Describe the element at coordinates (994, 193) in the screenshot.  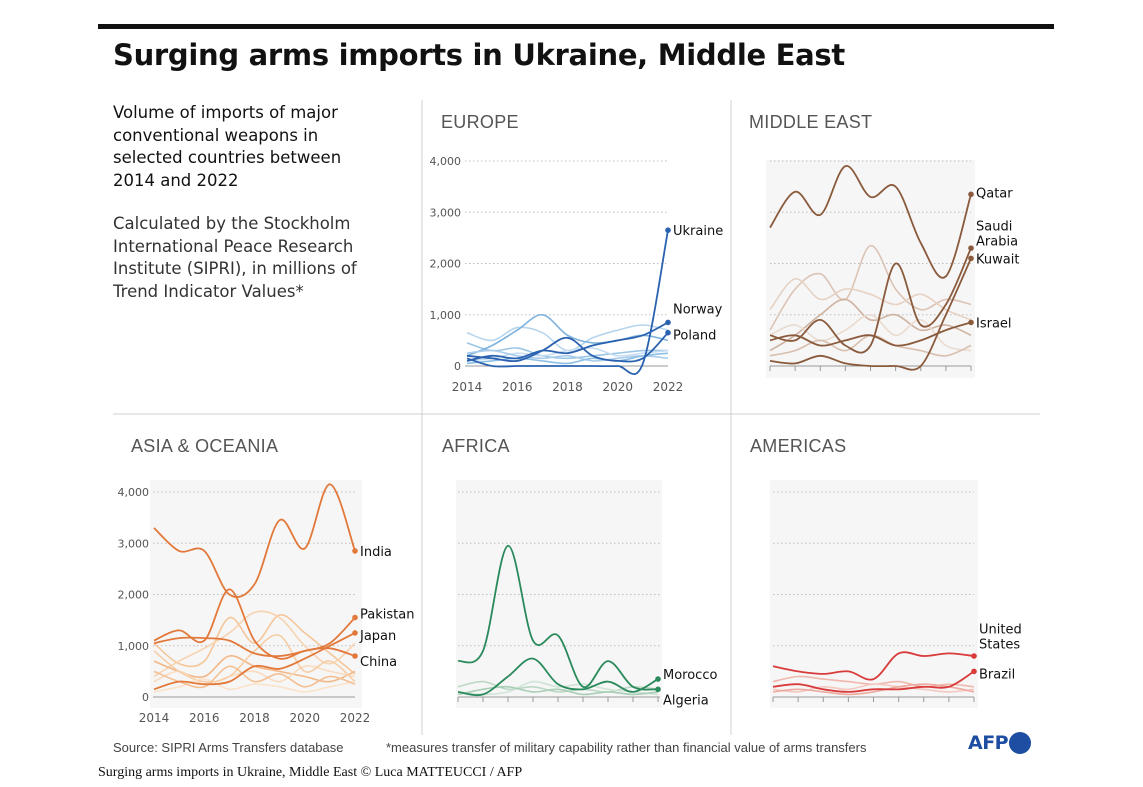
I see `series-label: Qatar` at that location.